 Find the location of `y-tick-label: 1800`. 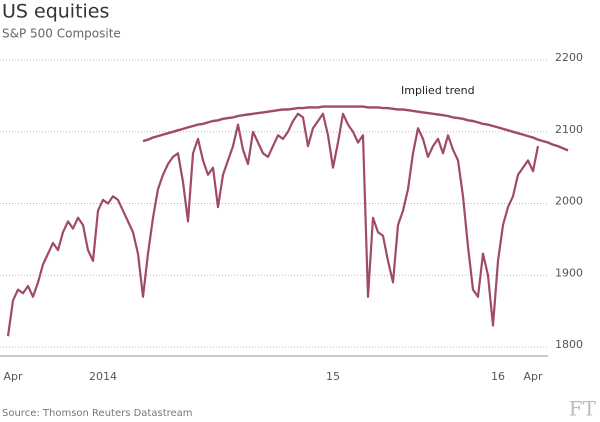

y-tick-label: 1800 is located at coordinates (569, 344).